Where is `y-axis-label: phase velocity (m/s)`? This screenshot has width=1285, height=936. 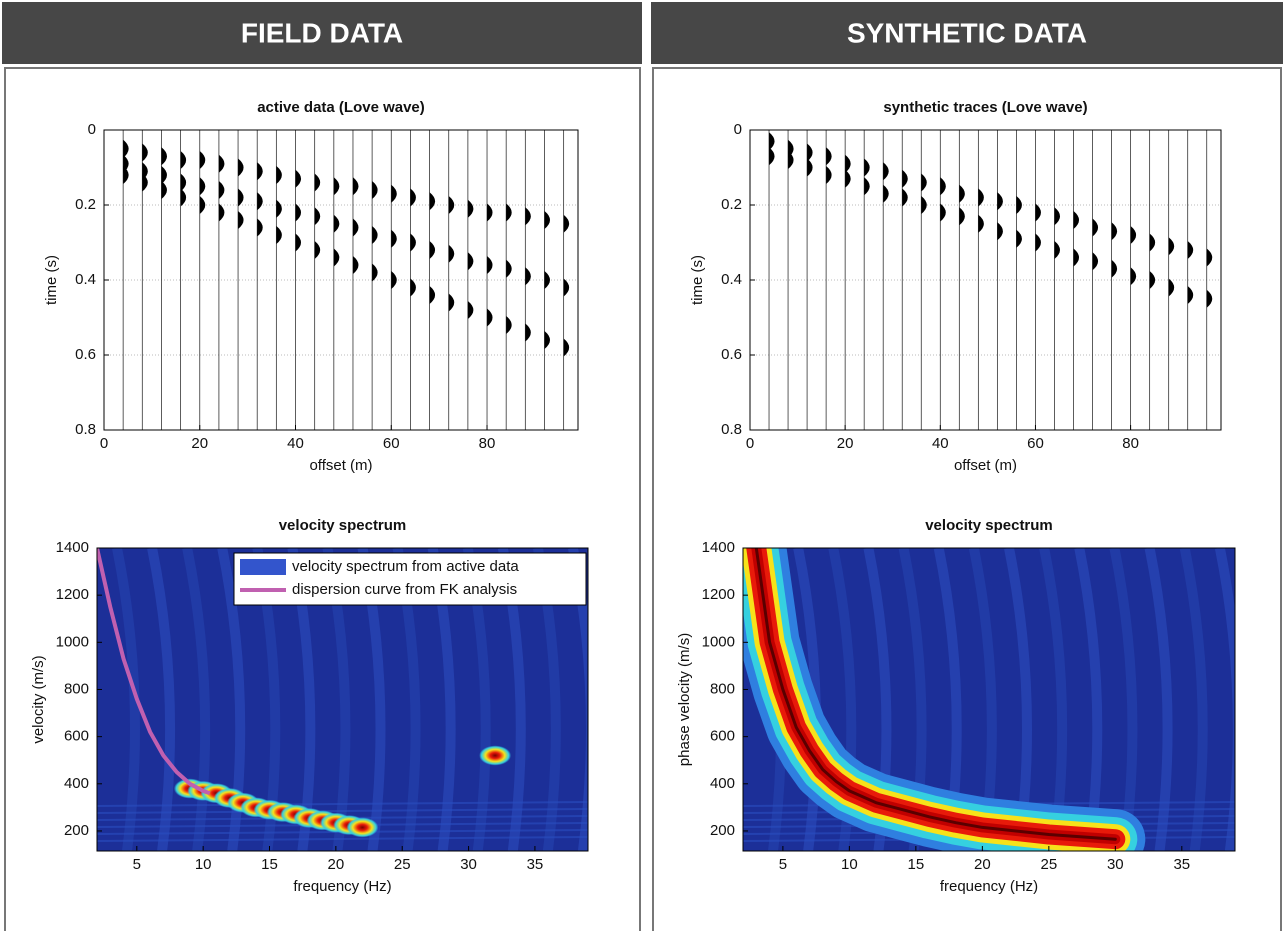 y-axis-label: phase velocity (m/s) is located at coordinates (684, 699).